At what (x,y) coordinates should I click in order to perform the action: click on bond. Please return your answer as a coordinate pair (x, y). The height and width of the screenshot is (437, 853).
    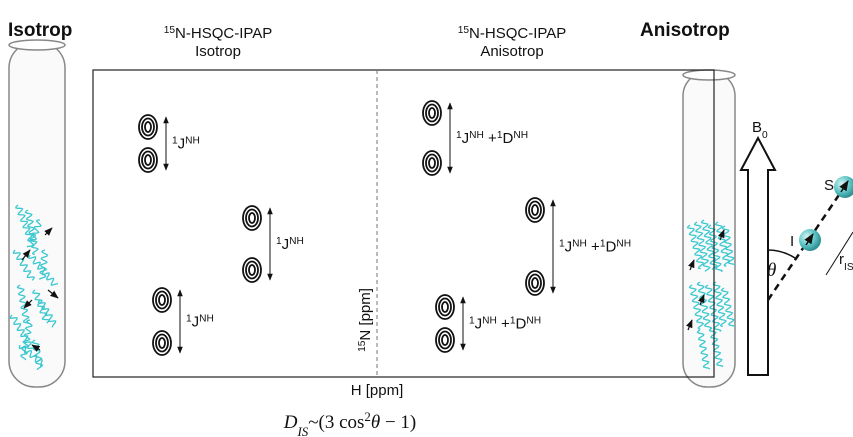
    Looking at the image, I should click on (806, 243).